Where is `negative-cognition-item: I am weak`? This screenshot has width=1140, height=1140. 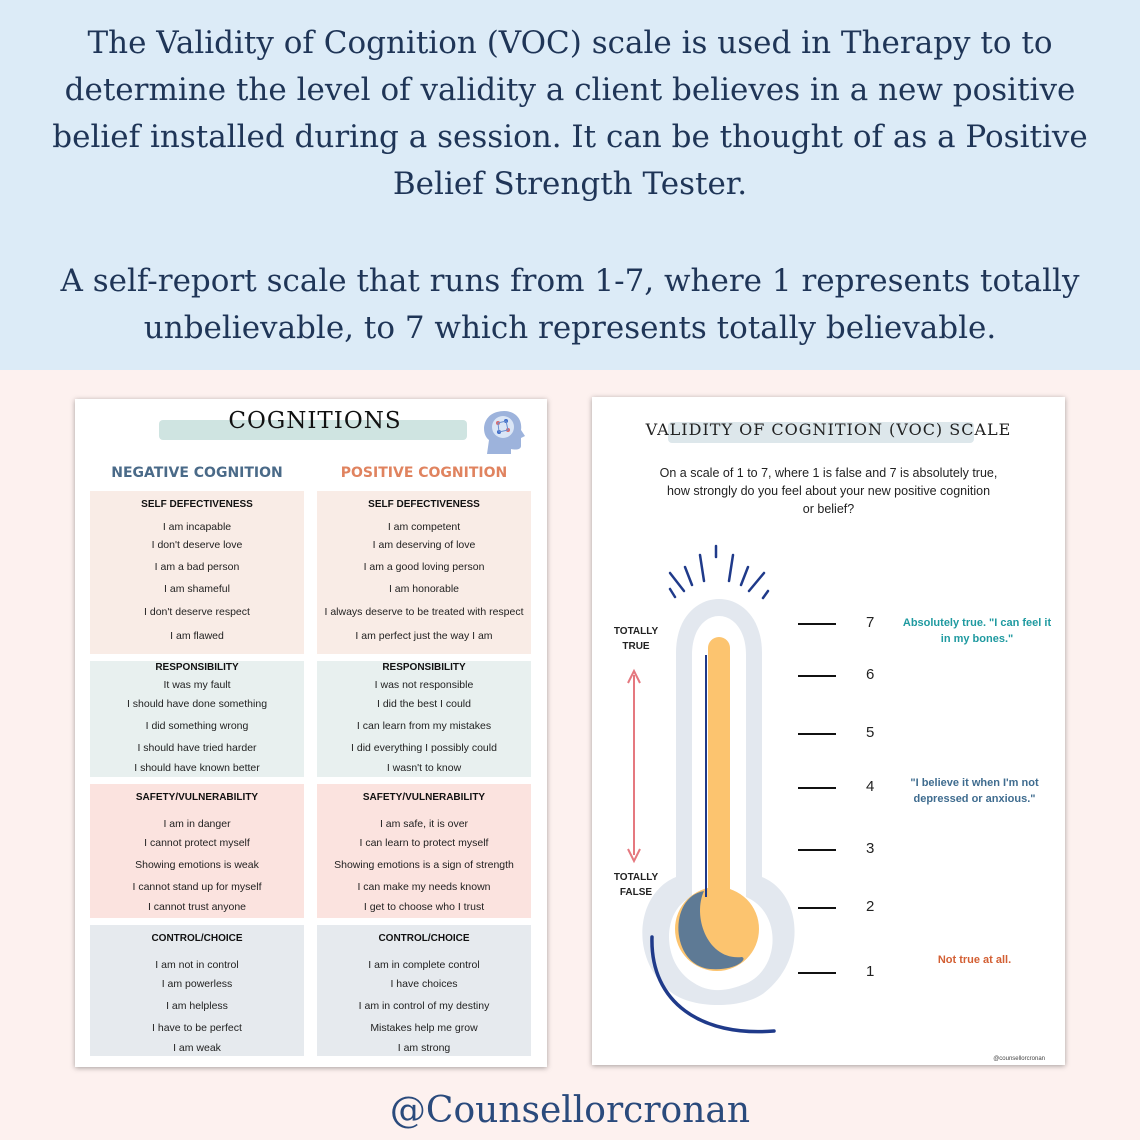
negative-cognition-item: I am weak is located at coordinates (197, 1048).